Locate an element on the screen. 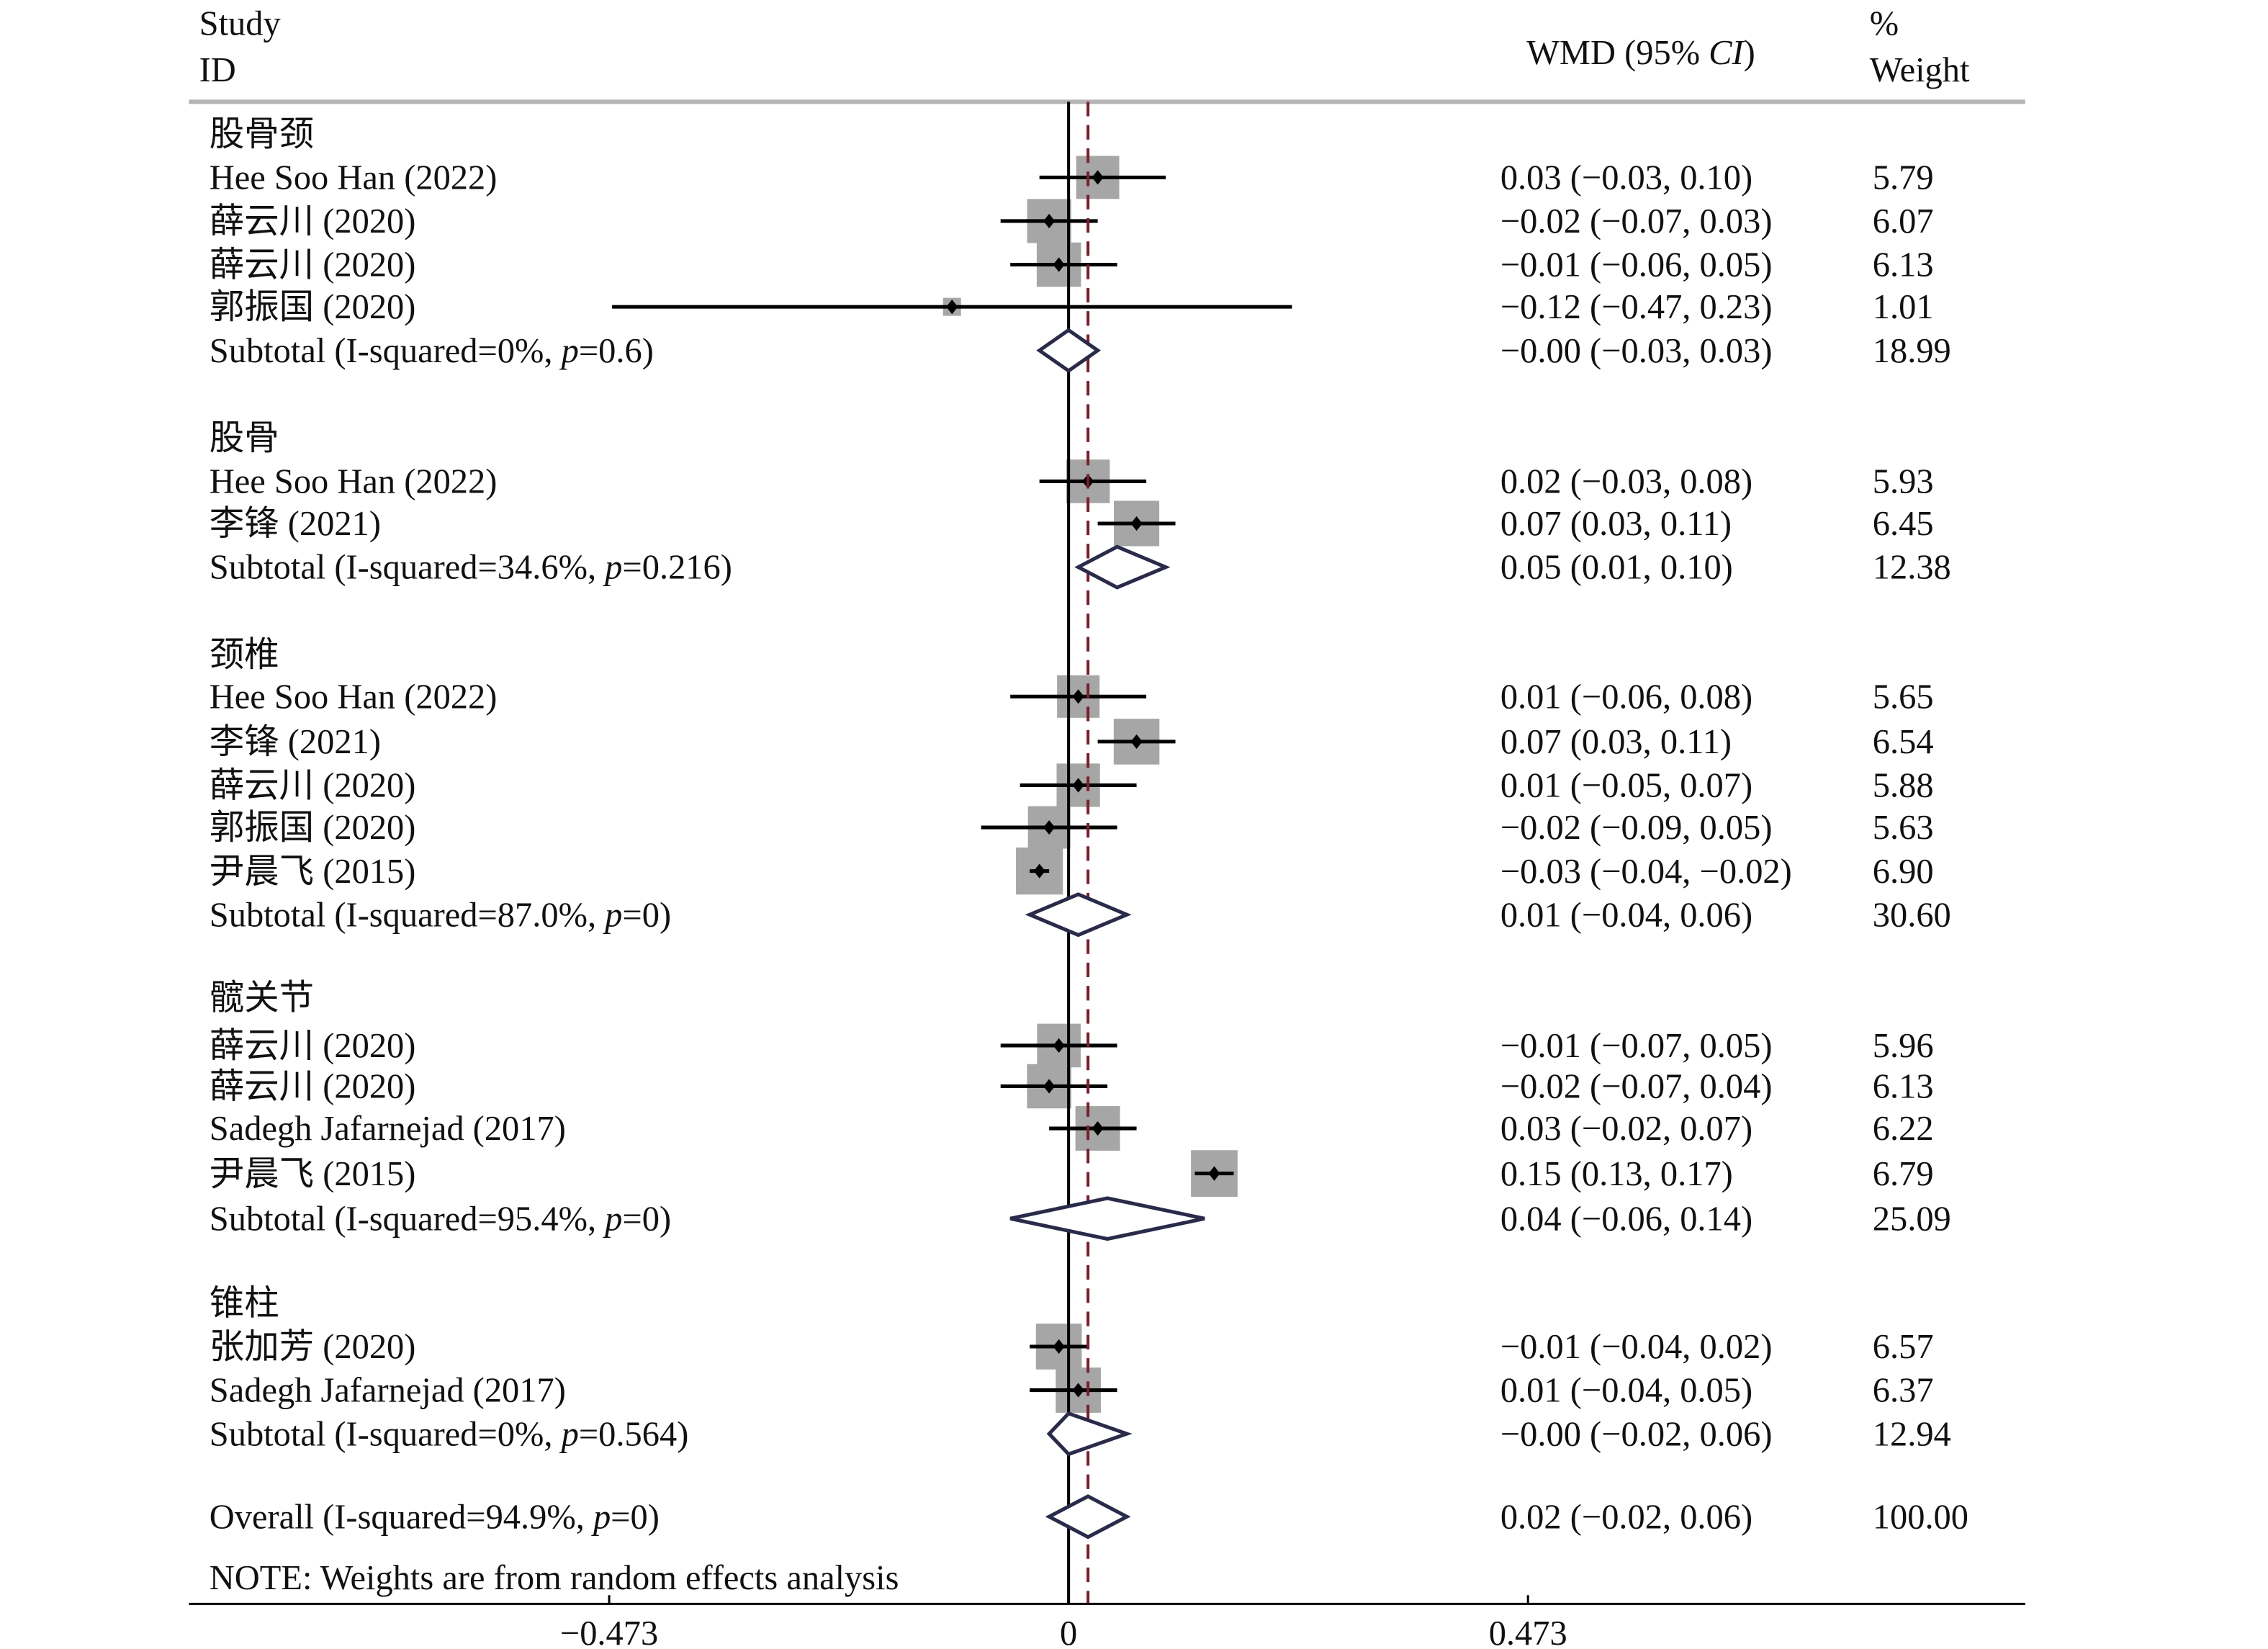 Image resolution: width=2268 pixels, height=1649 pixels. subtotal-ci-text: 0.04 (−0.06, 0.14) is located at coordinates (1626, 1219).